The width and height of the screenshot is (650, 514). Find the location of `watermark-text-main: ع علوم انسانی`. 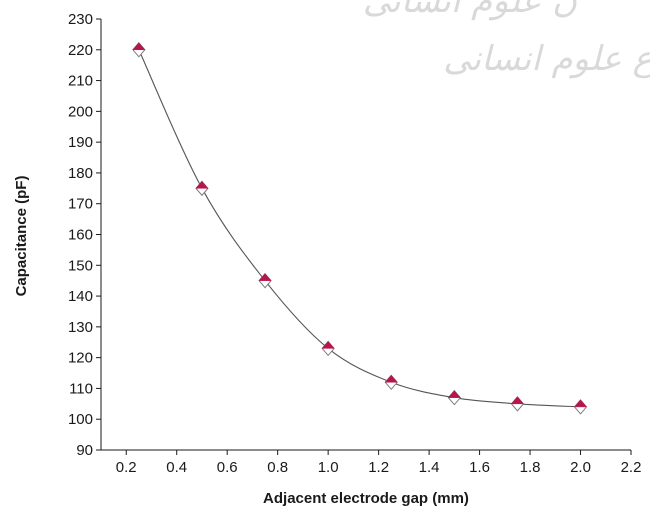

watermark-text-main: ع علوم انسانی is located at coordinates (546, 59).